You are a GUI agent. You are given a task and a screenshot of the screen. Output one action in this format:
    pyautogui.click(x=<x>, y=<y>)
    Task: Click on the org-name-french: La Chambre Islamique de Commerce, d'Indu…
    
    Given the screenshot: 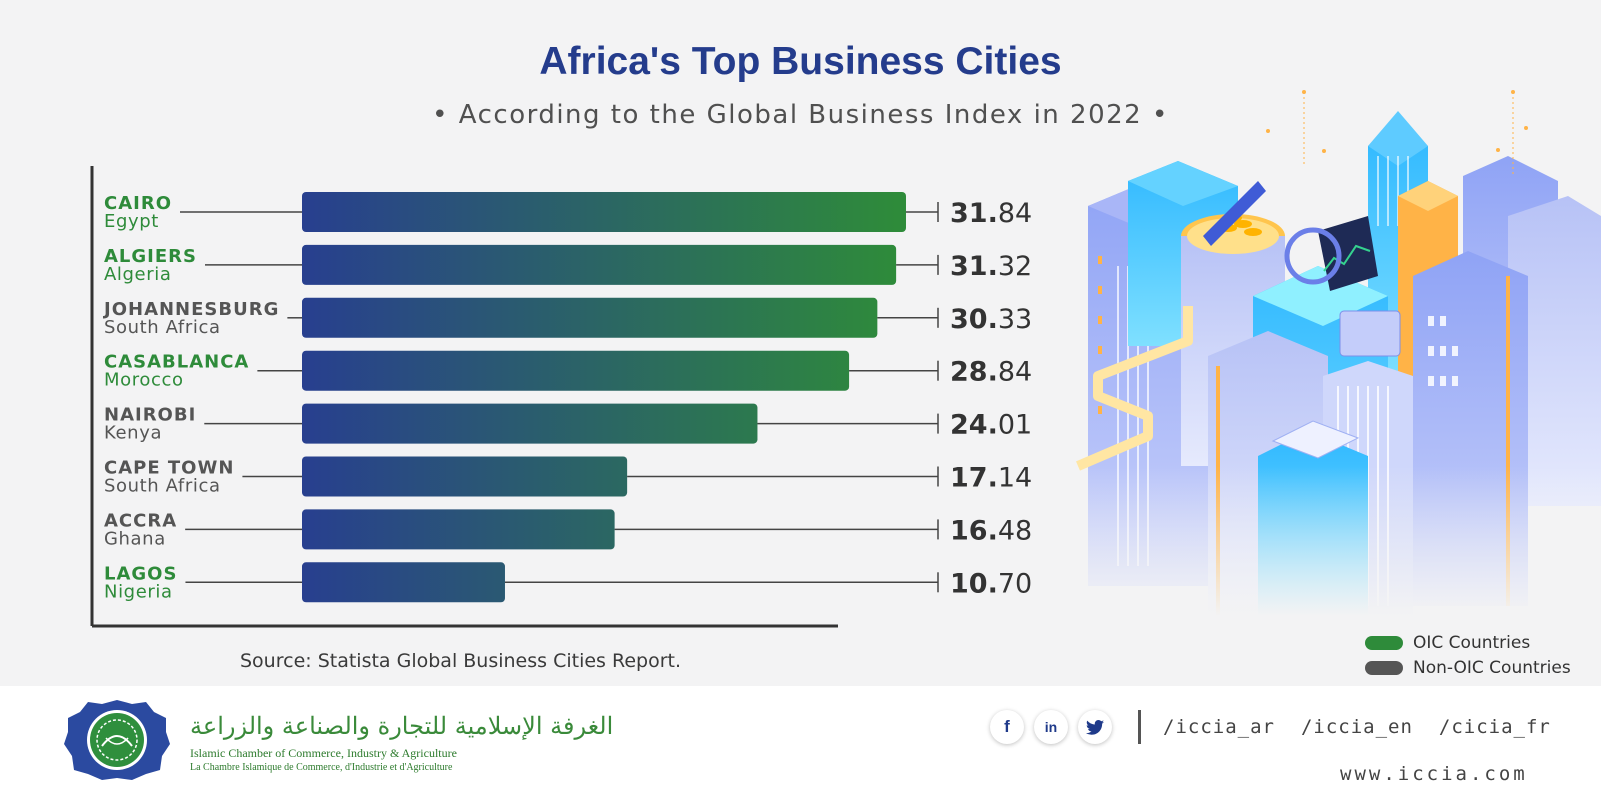 What is the action you would take?
    pyautogui.click(x=321, y=767)
    